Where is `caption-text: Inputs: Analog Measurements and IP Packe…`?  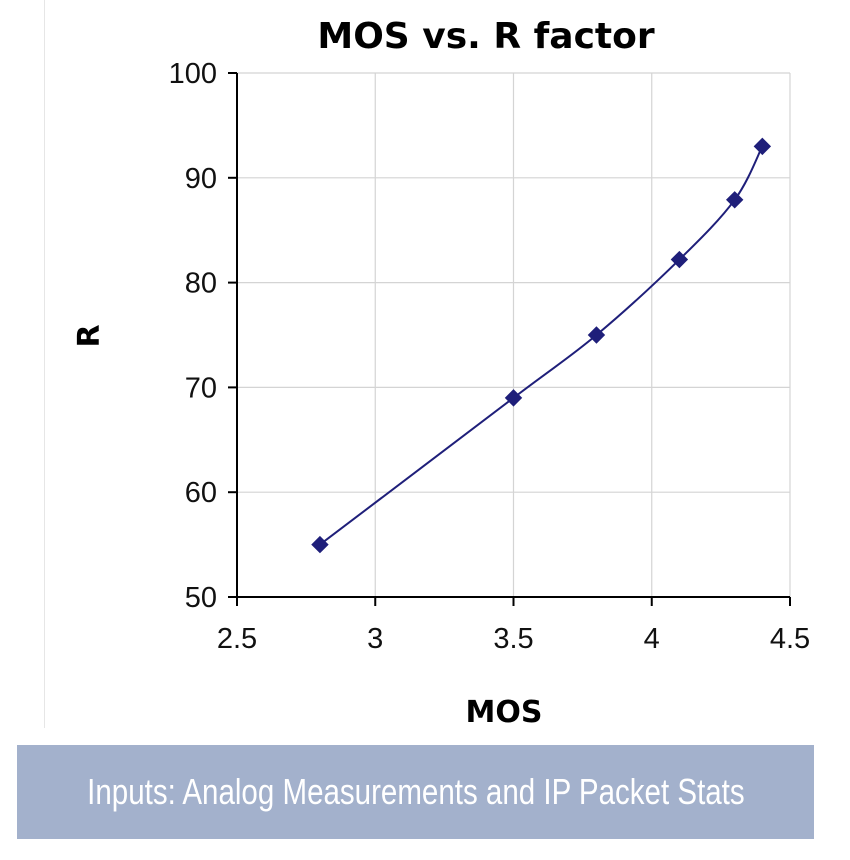 caption-text: Inputs: Analog Measurements and IP Packe… is located at coordinates (415, 791).